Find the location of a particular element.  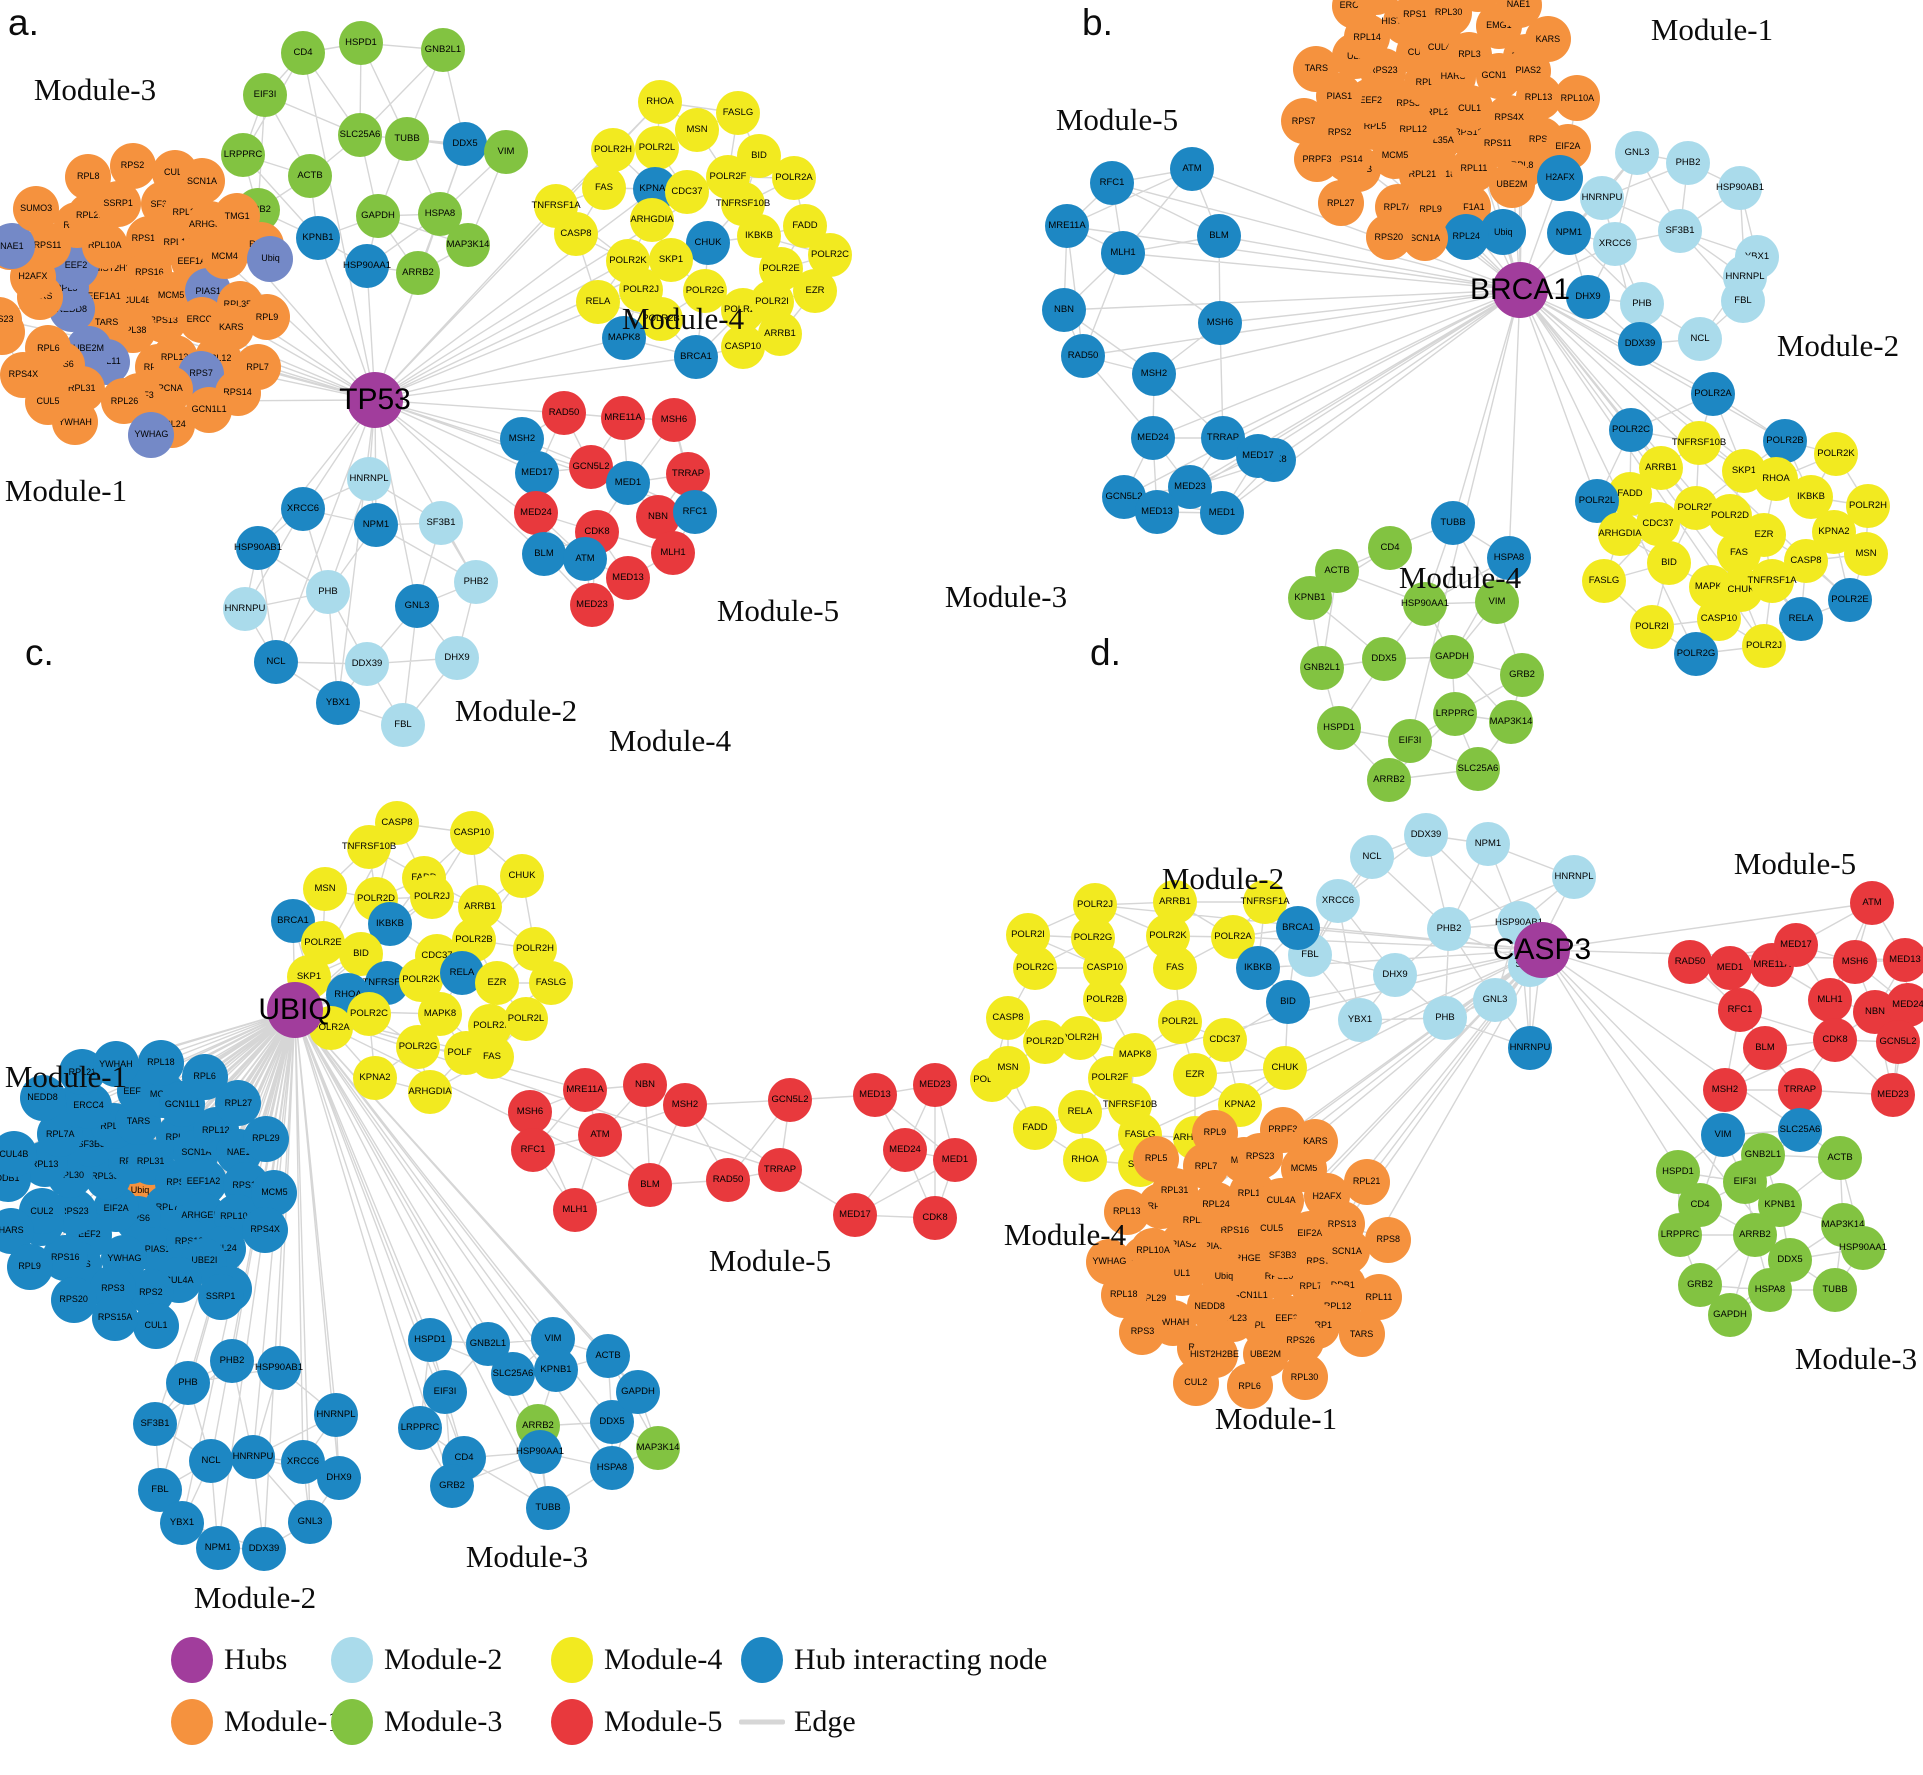

node-CUL2: CUL2 is located at coordinates (1195, 1382).